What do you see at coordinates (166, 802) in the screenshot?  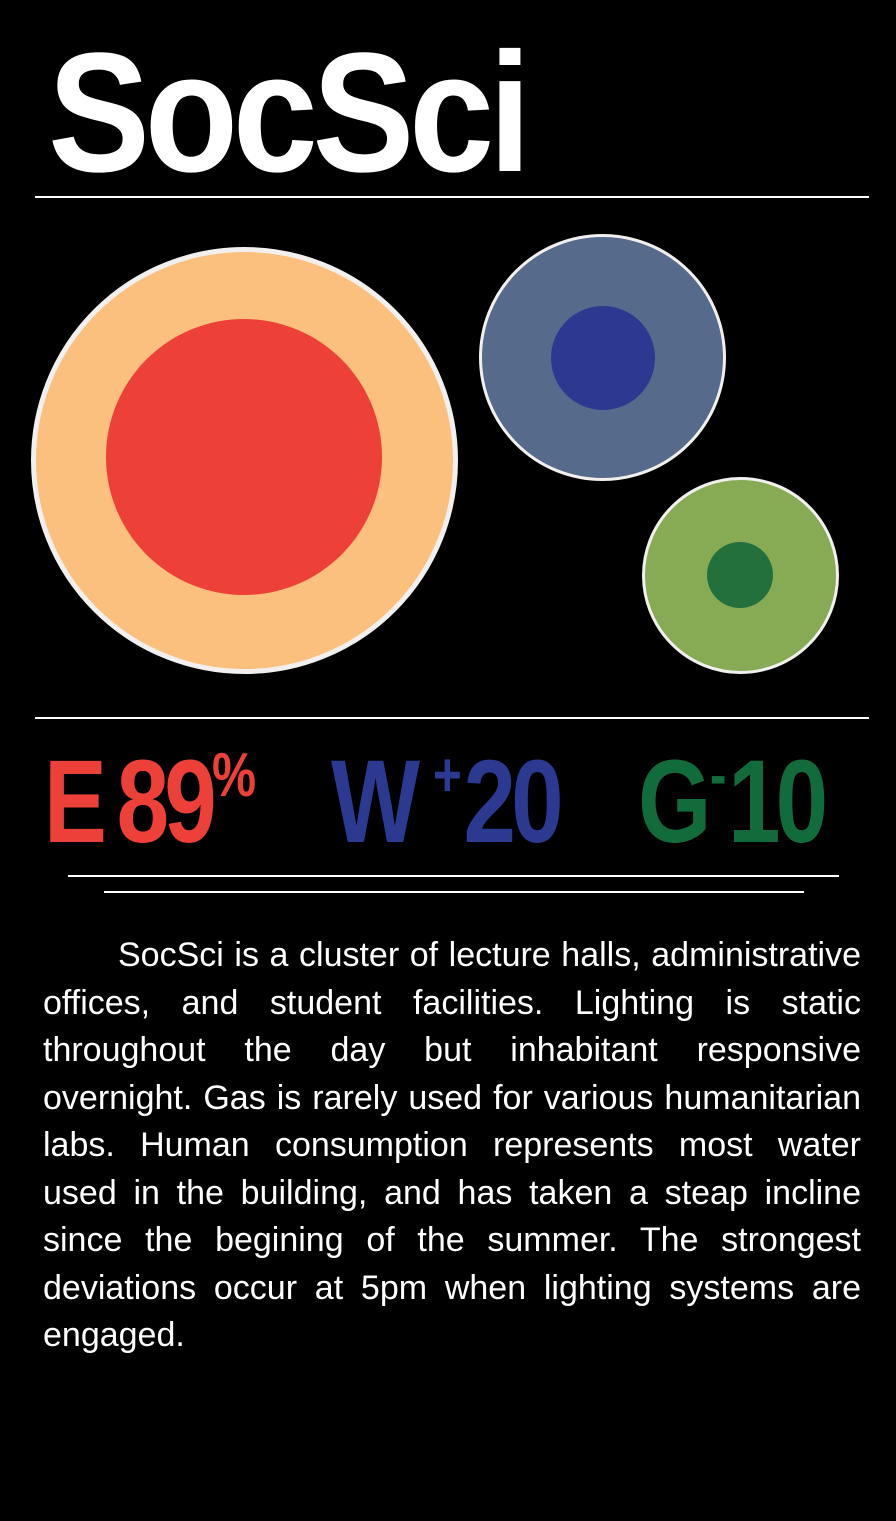 I see `electricity-value: 89` at bounding box center [166, 802].